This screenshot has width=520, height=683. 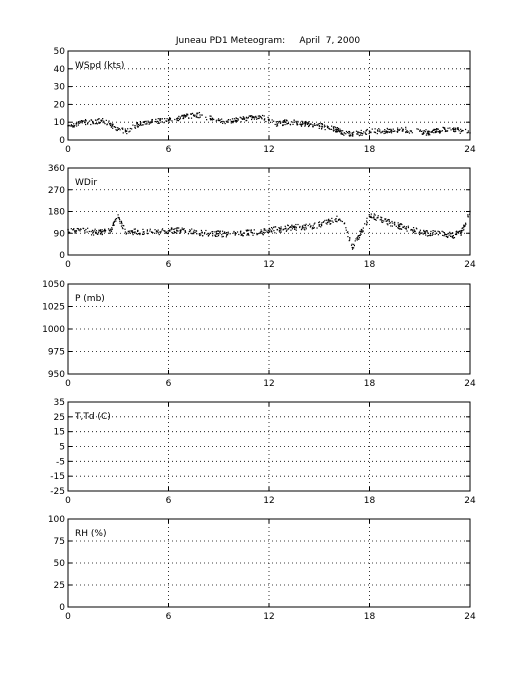 What do you see at coordinates (265, 101) in the screenshot?
I see `panel-1: 0 6 12 18 24 0 10 20 30 40 50 WSpd (kts)` at bounding box center [265, 101].